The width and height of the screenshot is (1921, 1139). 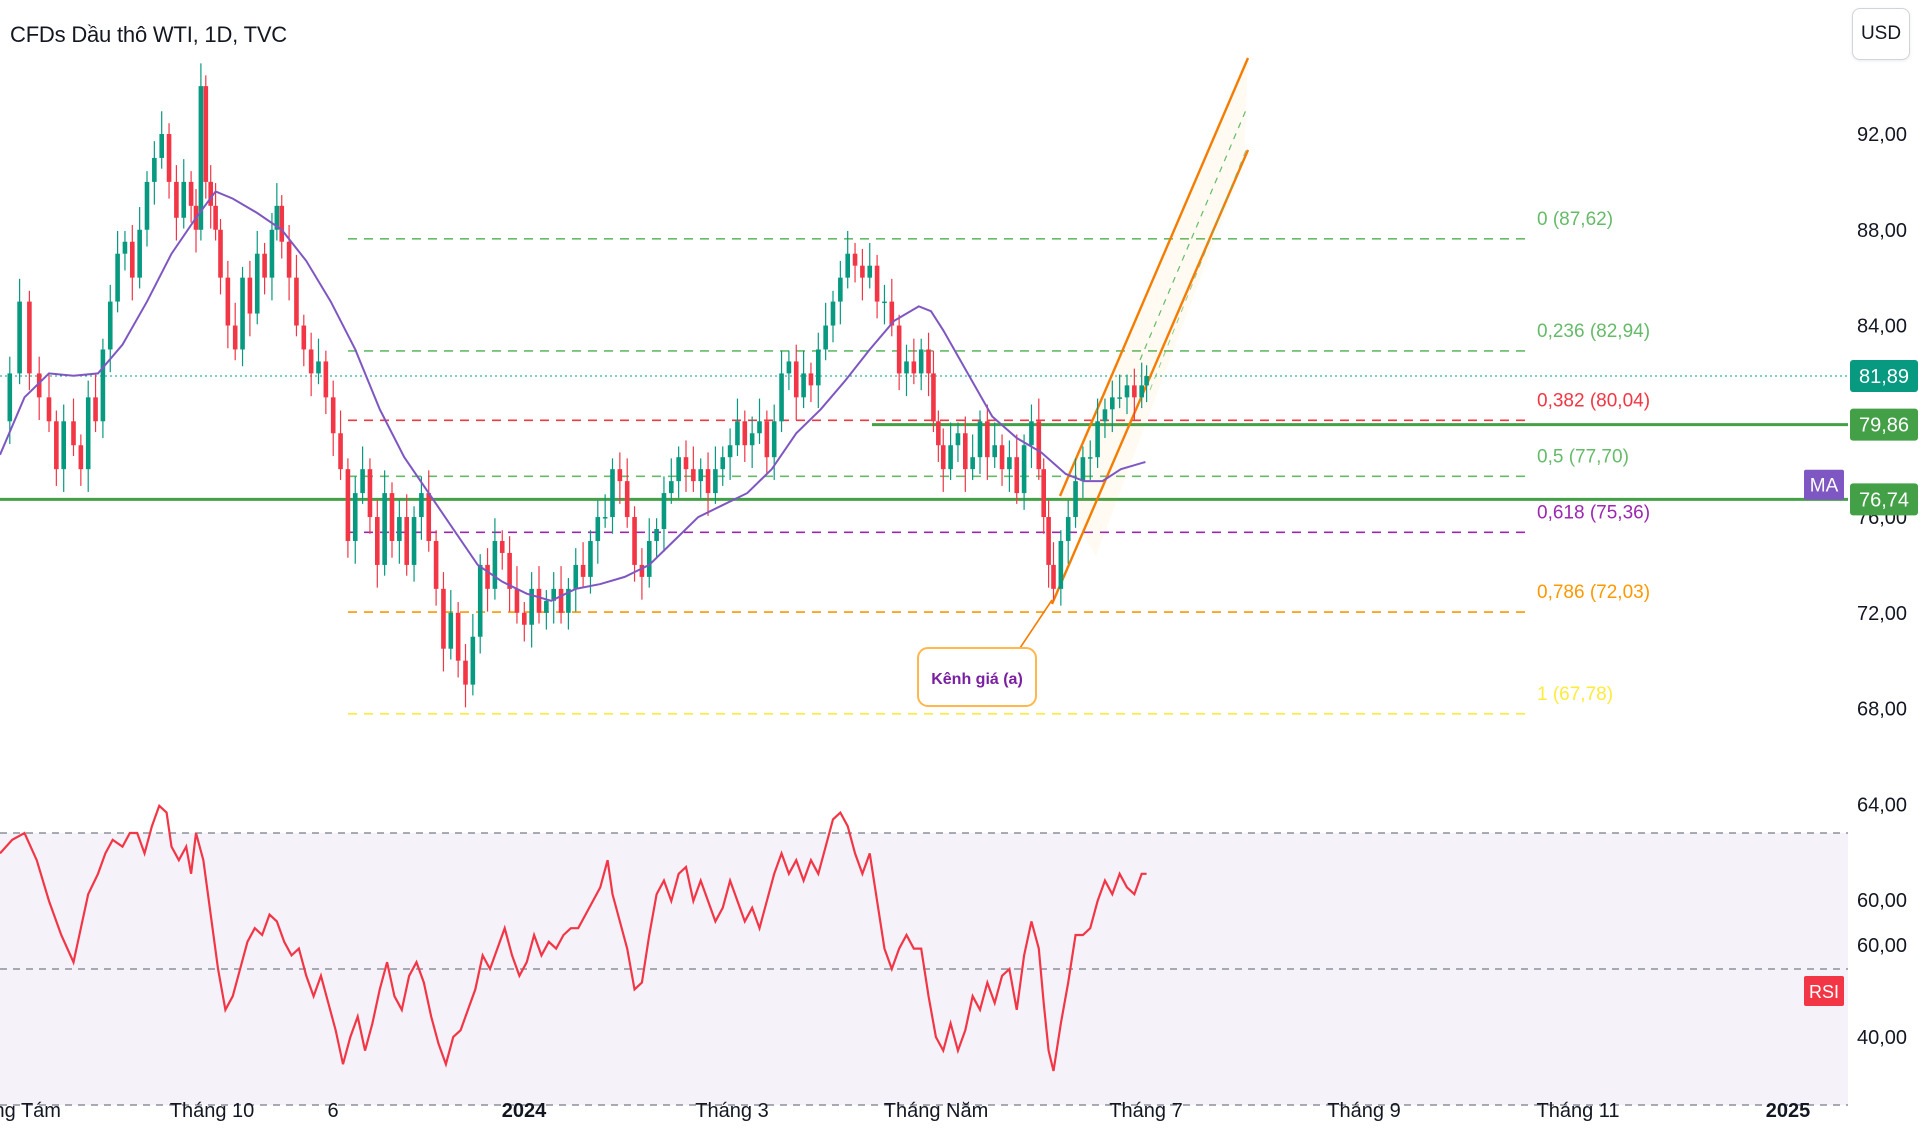 What do you see at coordinates (1824, 484) in the screenshot?
I see `ma-badge: MA` at bounding box center [1824, 484].